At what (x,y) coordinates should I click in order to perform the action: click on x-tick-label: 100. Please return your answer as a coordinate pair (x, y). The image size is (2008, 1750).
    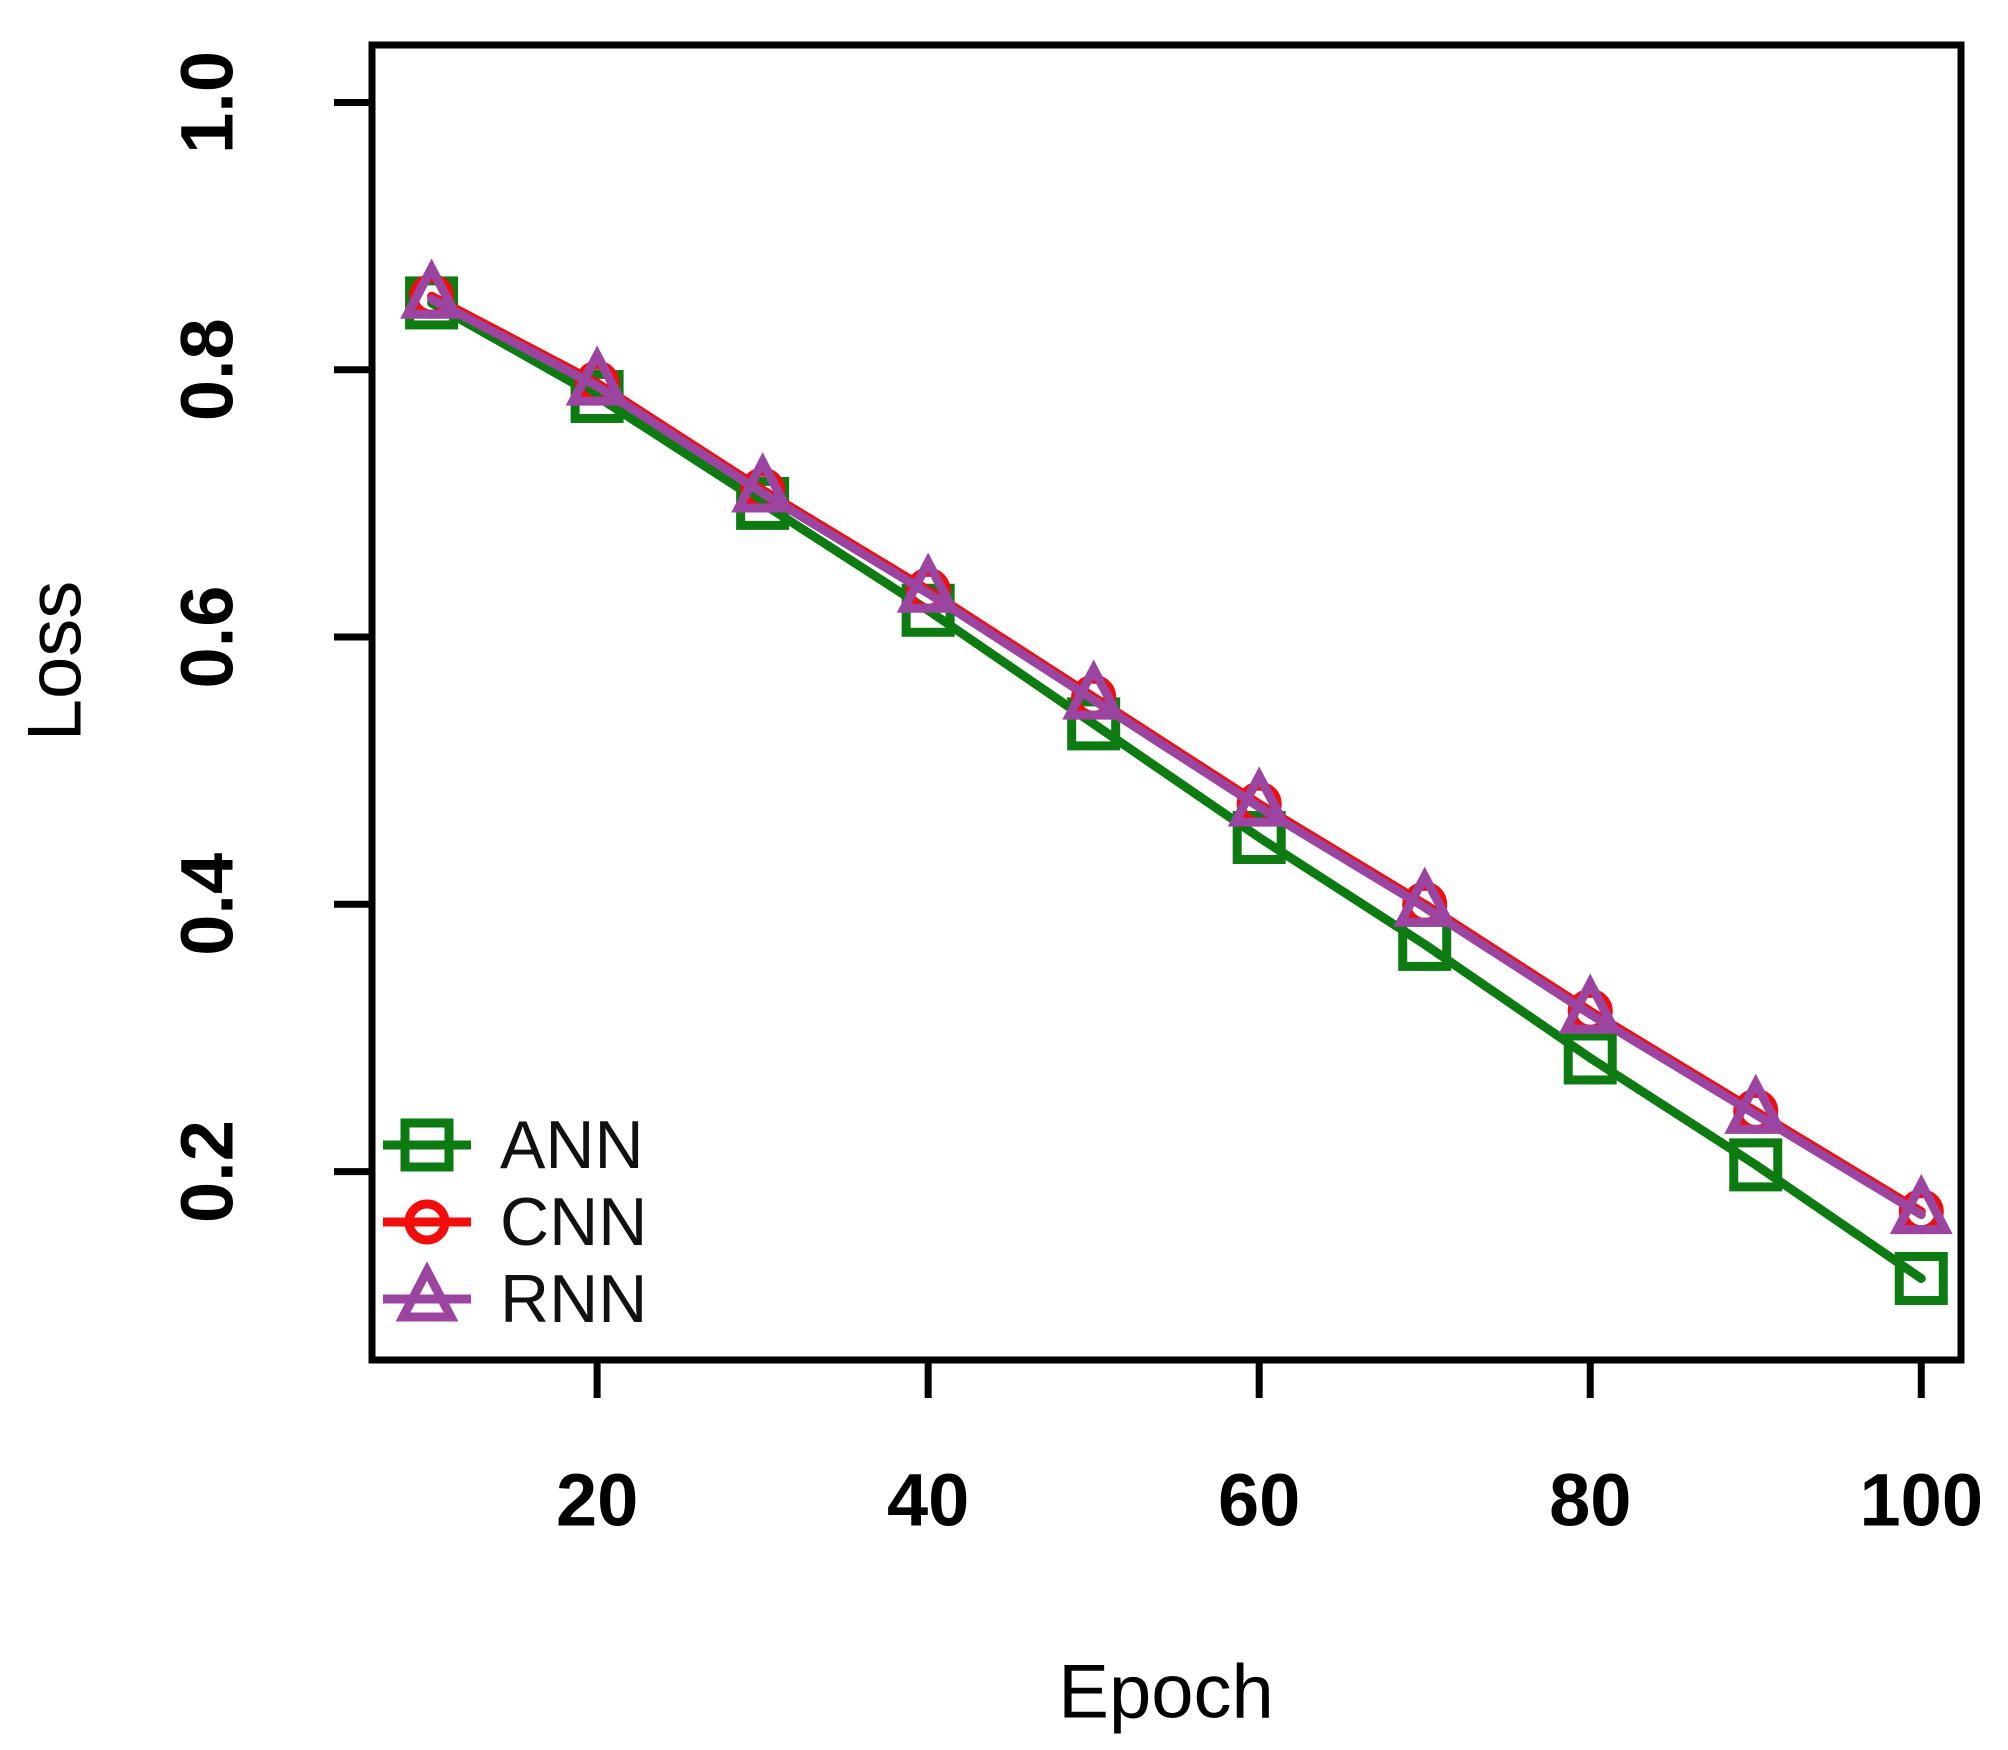
    Looking at the image, I should click on (1921, 1500).